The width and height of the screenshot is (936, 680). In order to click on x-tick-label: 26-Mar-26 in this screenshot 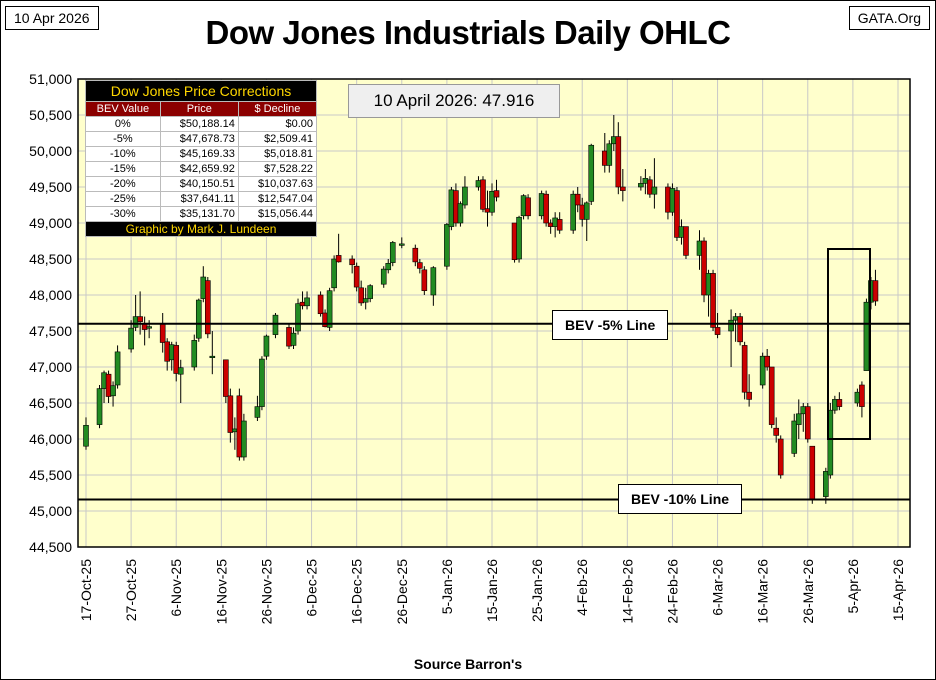, I will do `click(808, 591)`.